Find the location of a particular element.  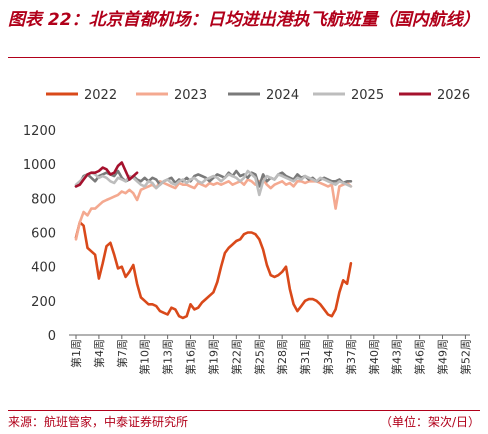

x-tick-label: 第37周 is located at coordinates (351, 357).